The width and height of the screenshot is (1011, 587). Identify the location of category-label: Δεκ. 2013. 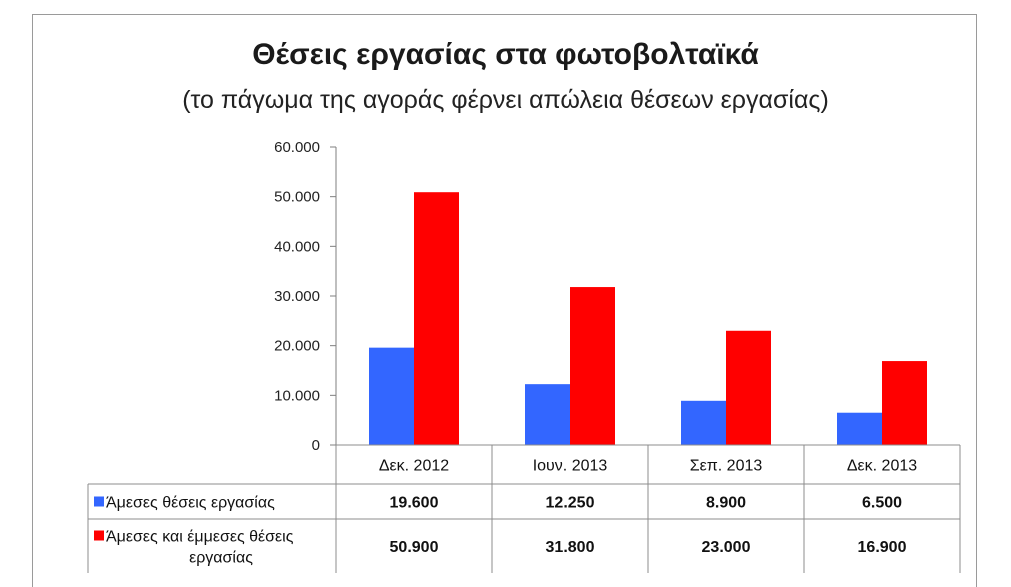
(882, 466).